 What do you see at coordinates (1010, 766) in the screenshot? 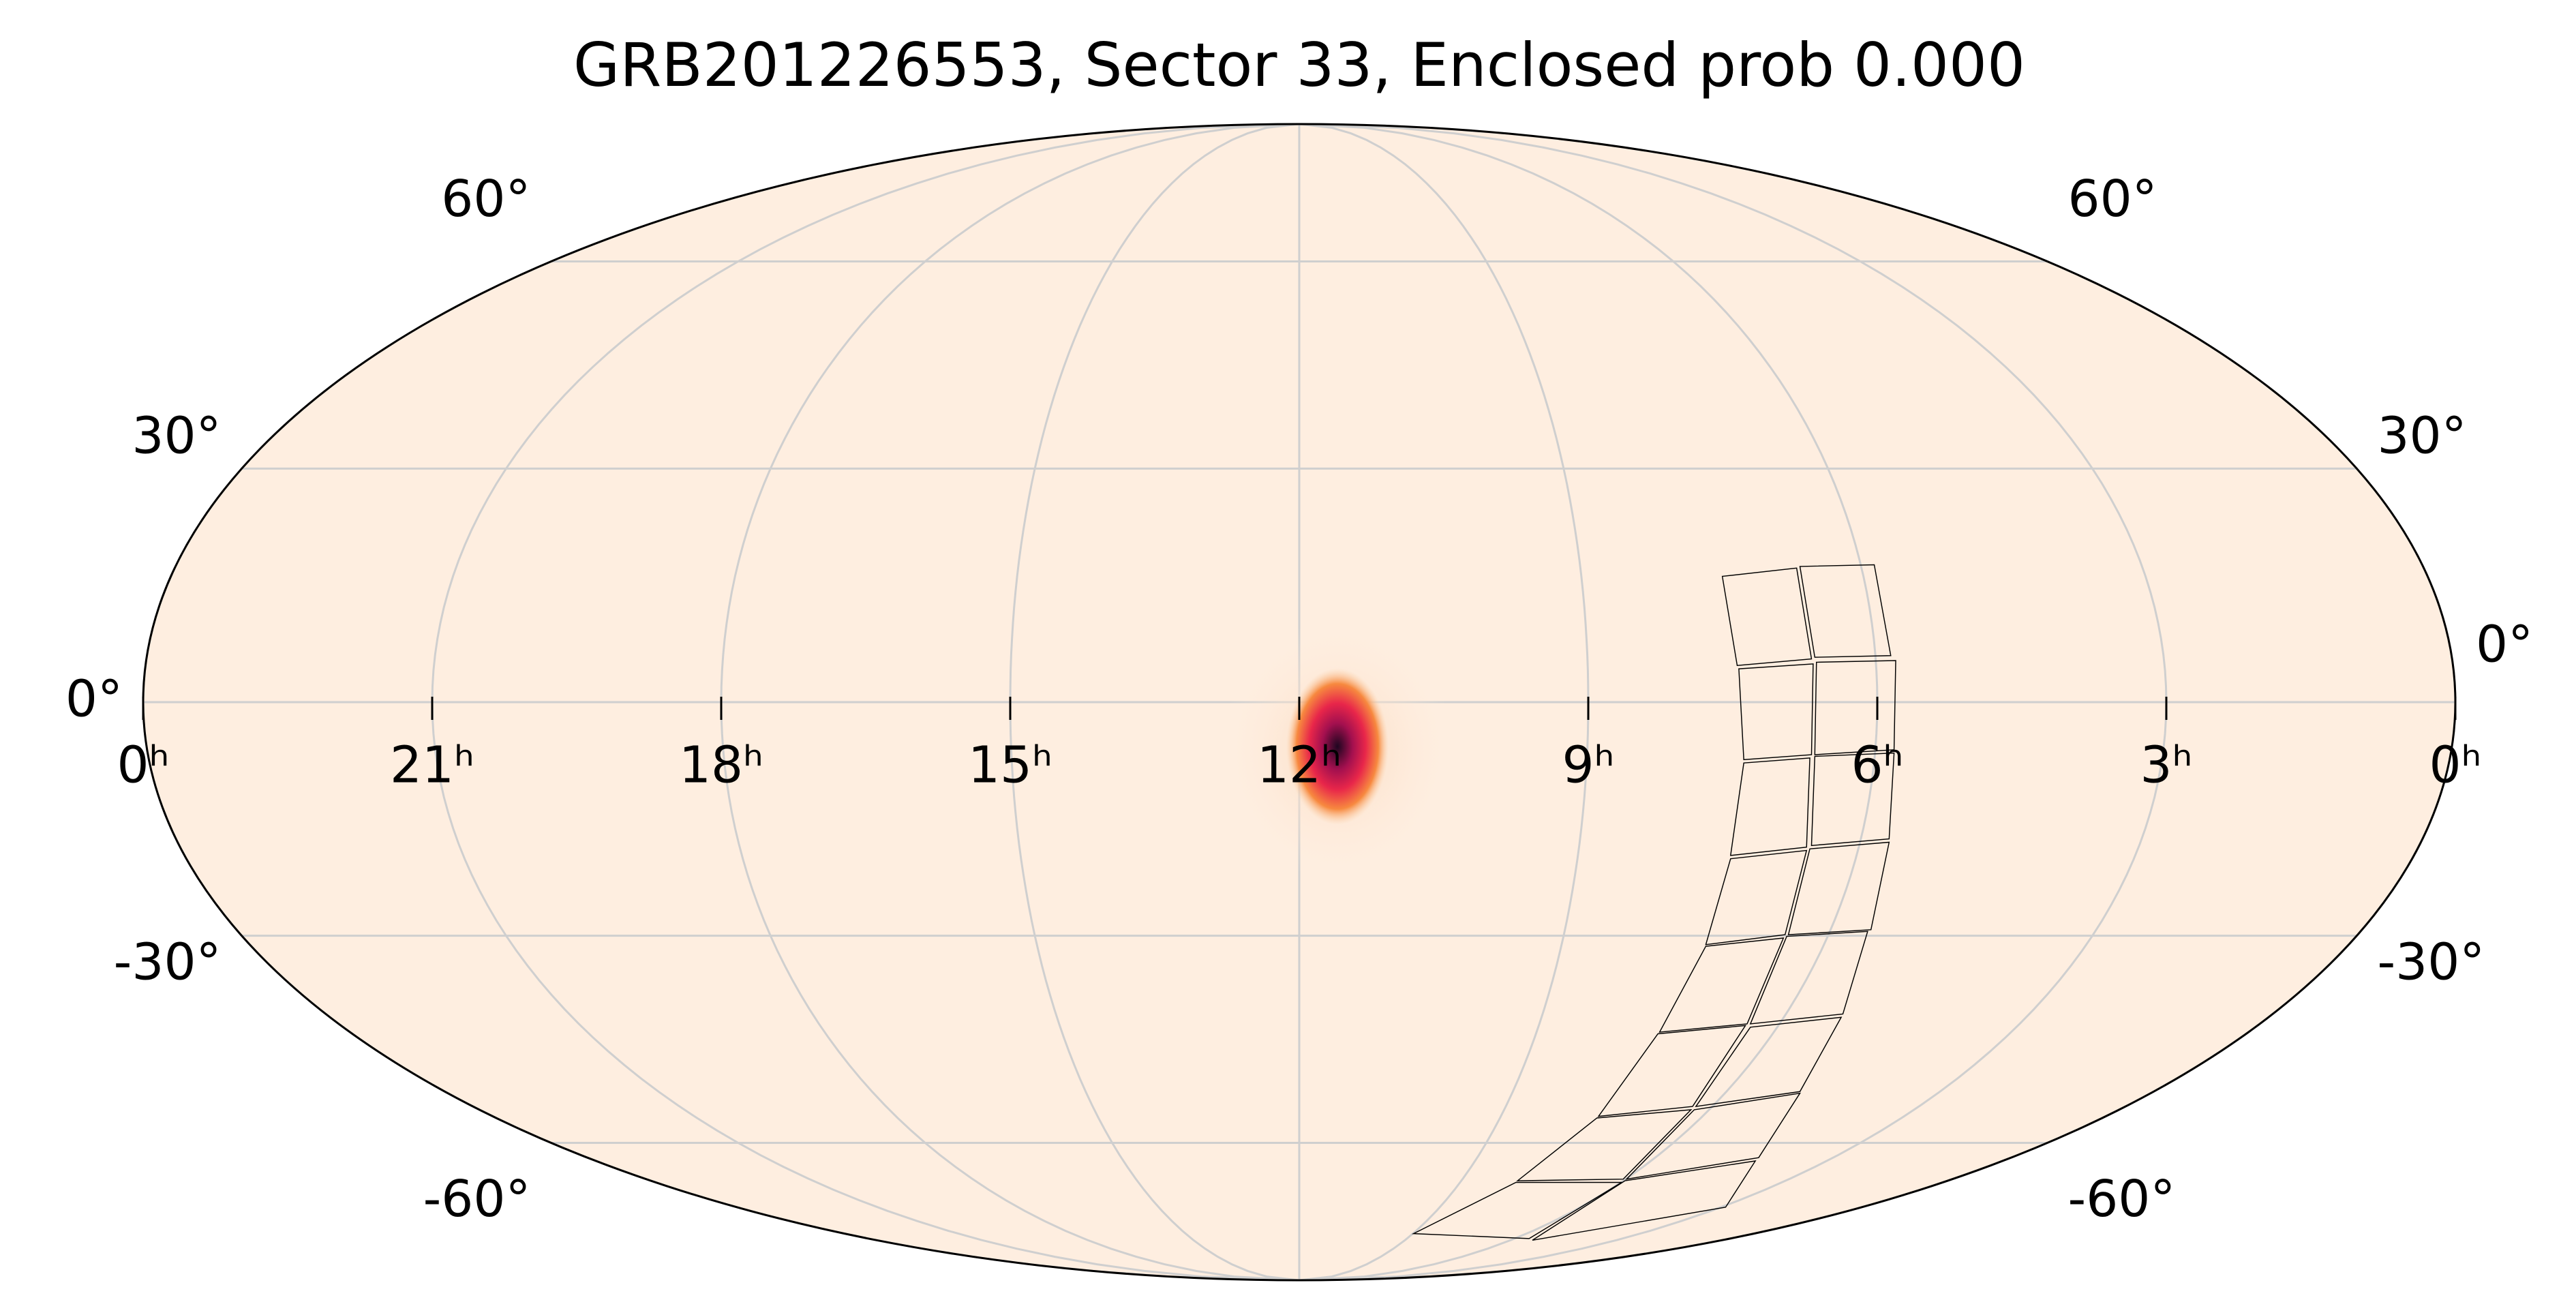
I see `x-tick-label: 15ʰ` at bounding box center [1010, 766].